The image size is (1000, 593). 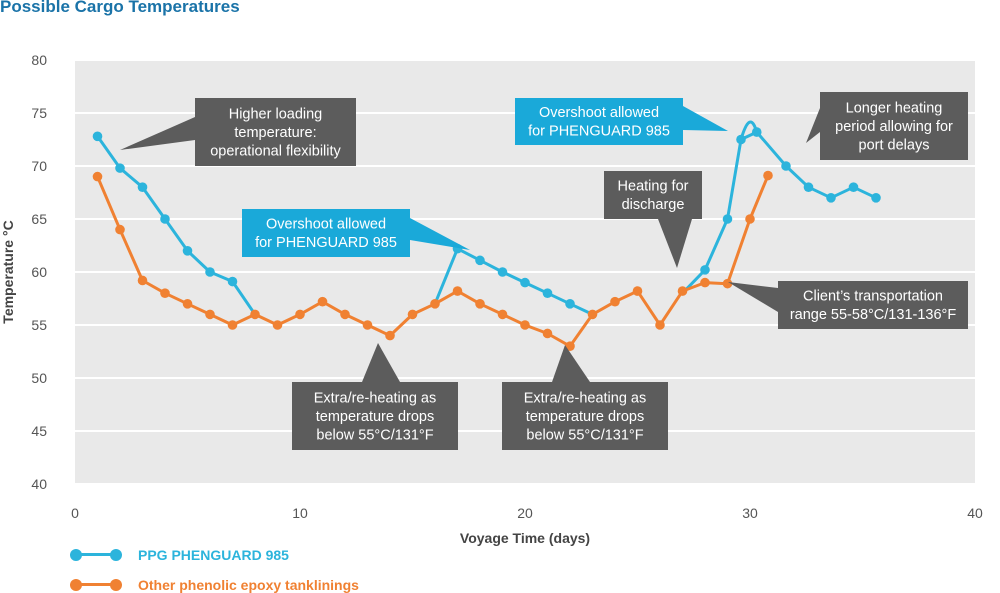 What do you see at coordinates (326, 225) in the screenshot?
I see `callout-text: Overshoot allowed` at bounding box center [326, 225].